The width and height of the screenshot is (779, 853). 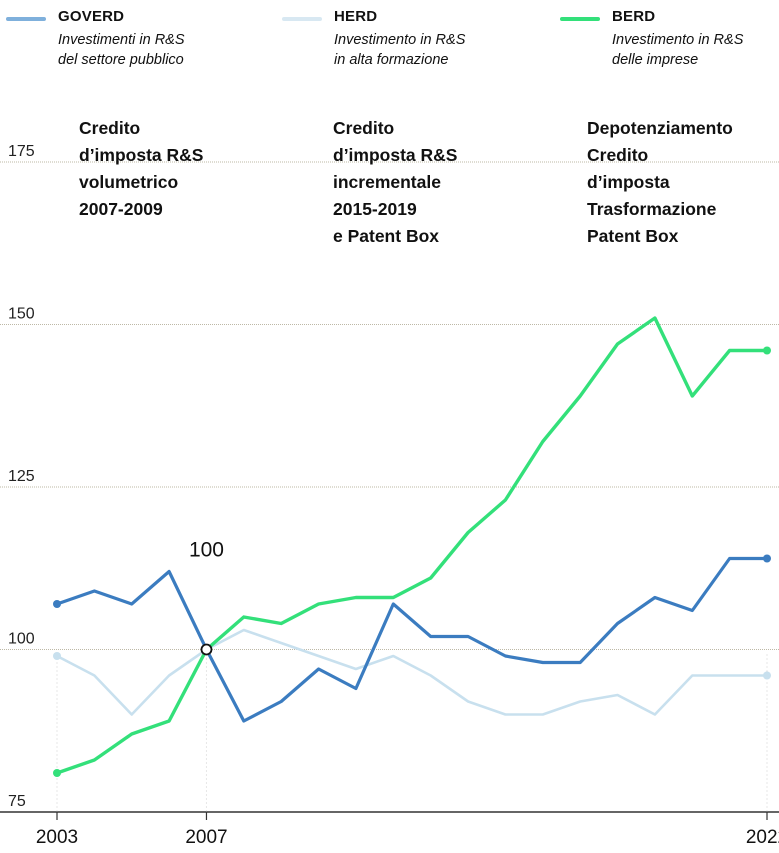 What do you see at coordinates (121, 209) in the screenshot?
I see `annotation-line: 2007-2009` at bounding box center [121, 209].